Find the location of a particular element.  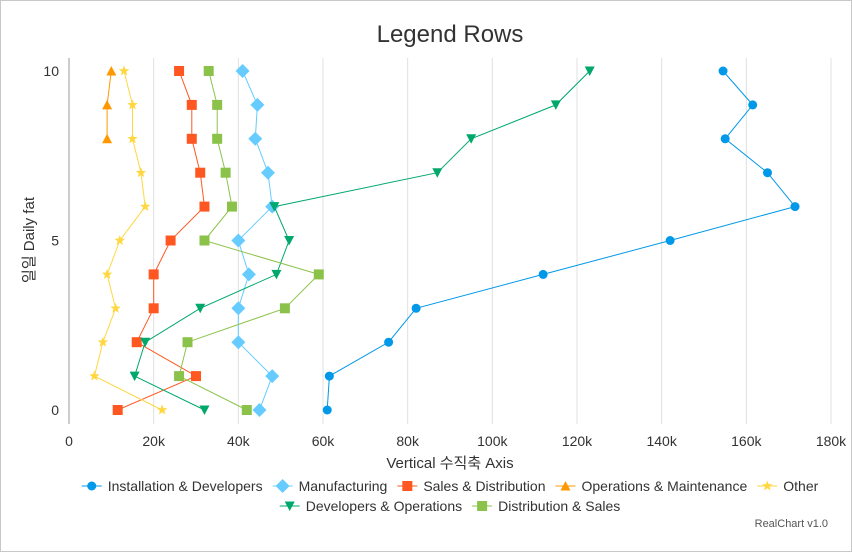

x-tick-label: 160k is located at coordinates (746, 441).